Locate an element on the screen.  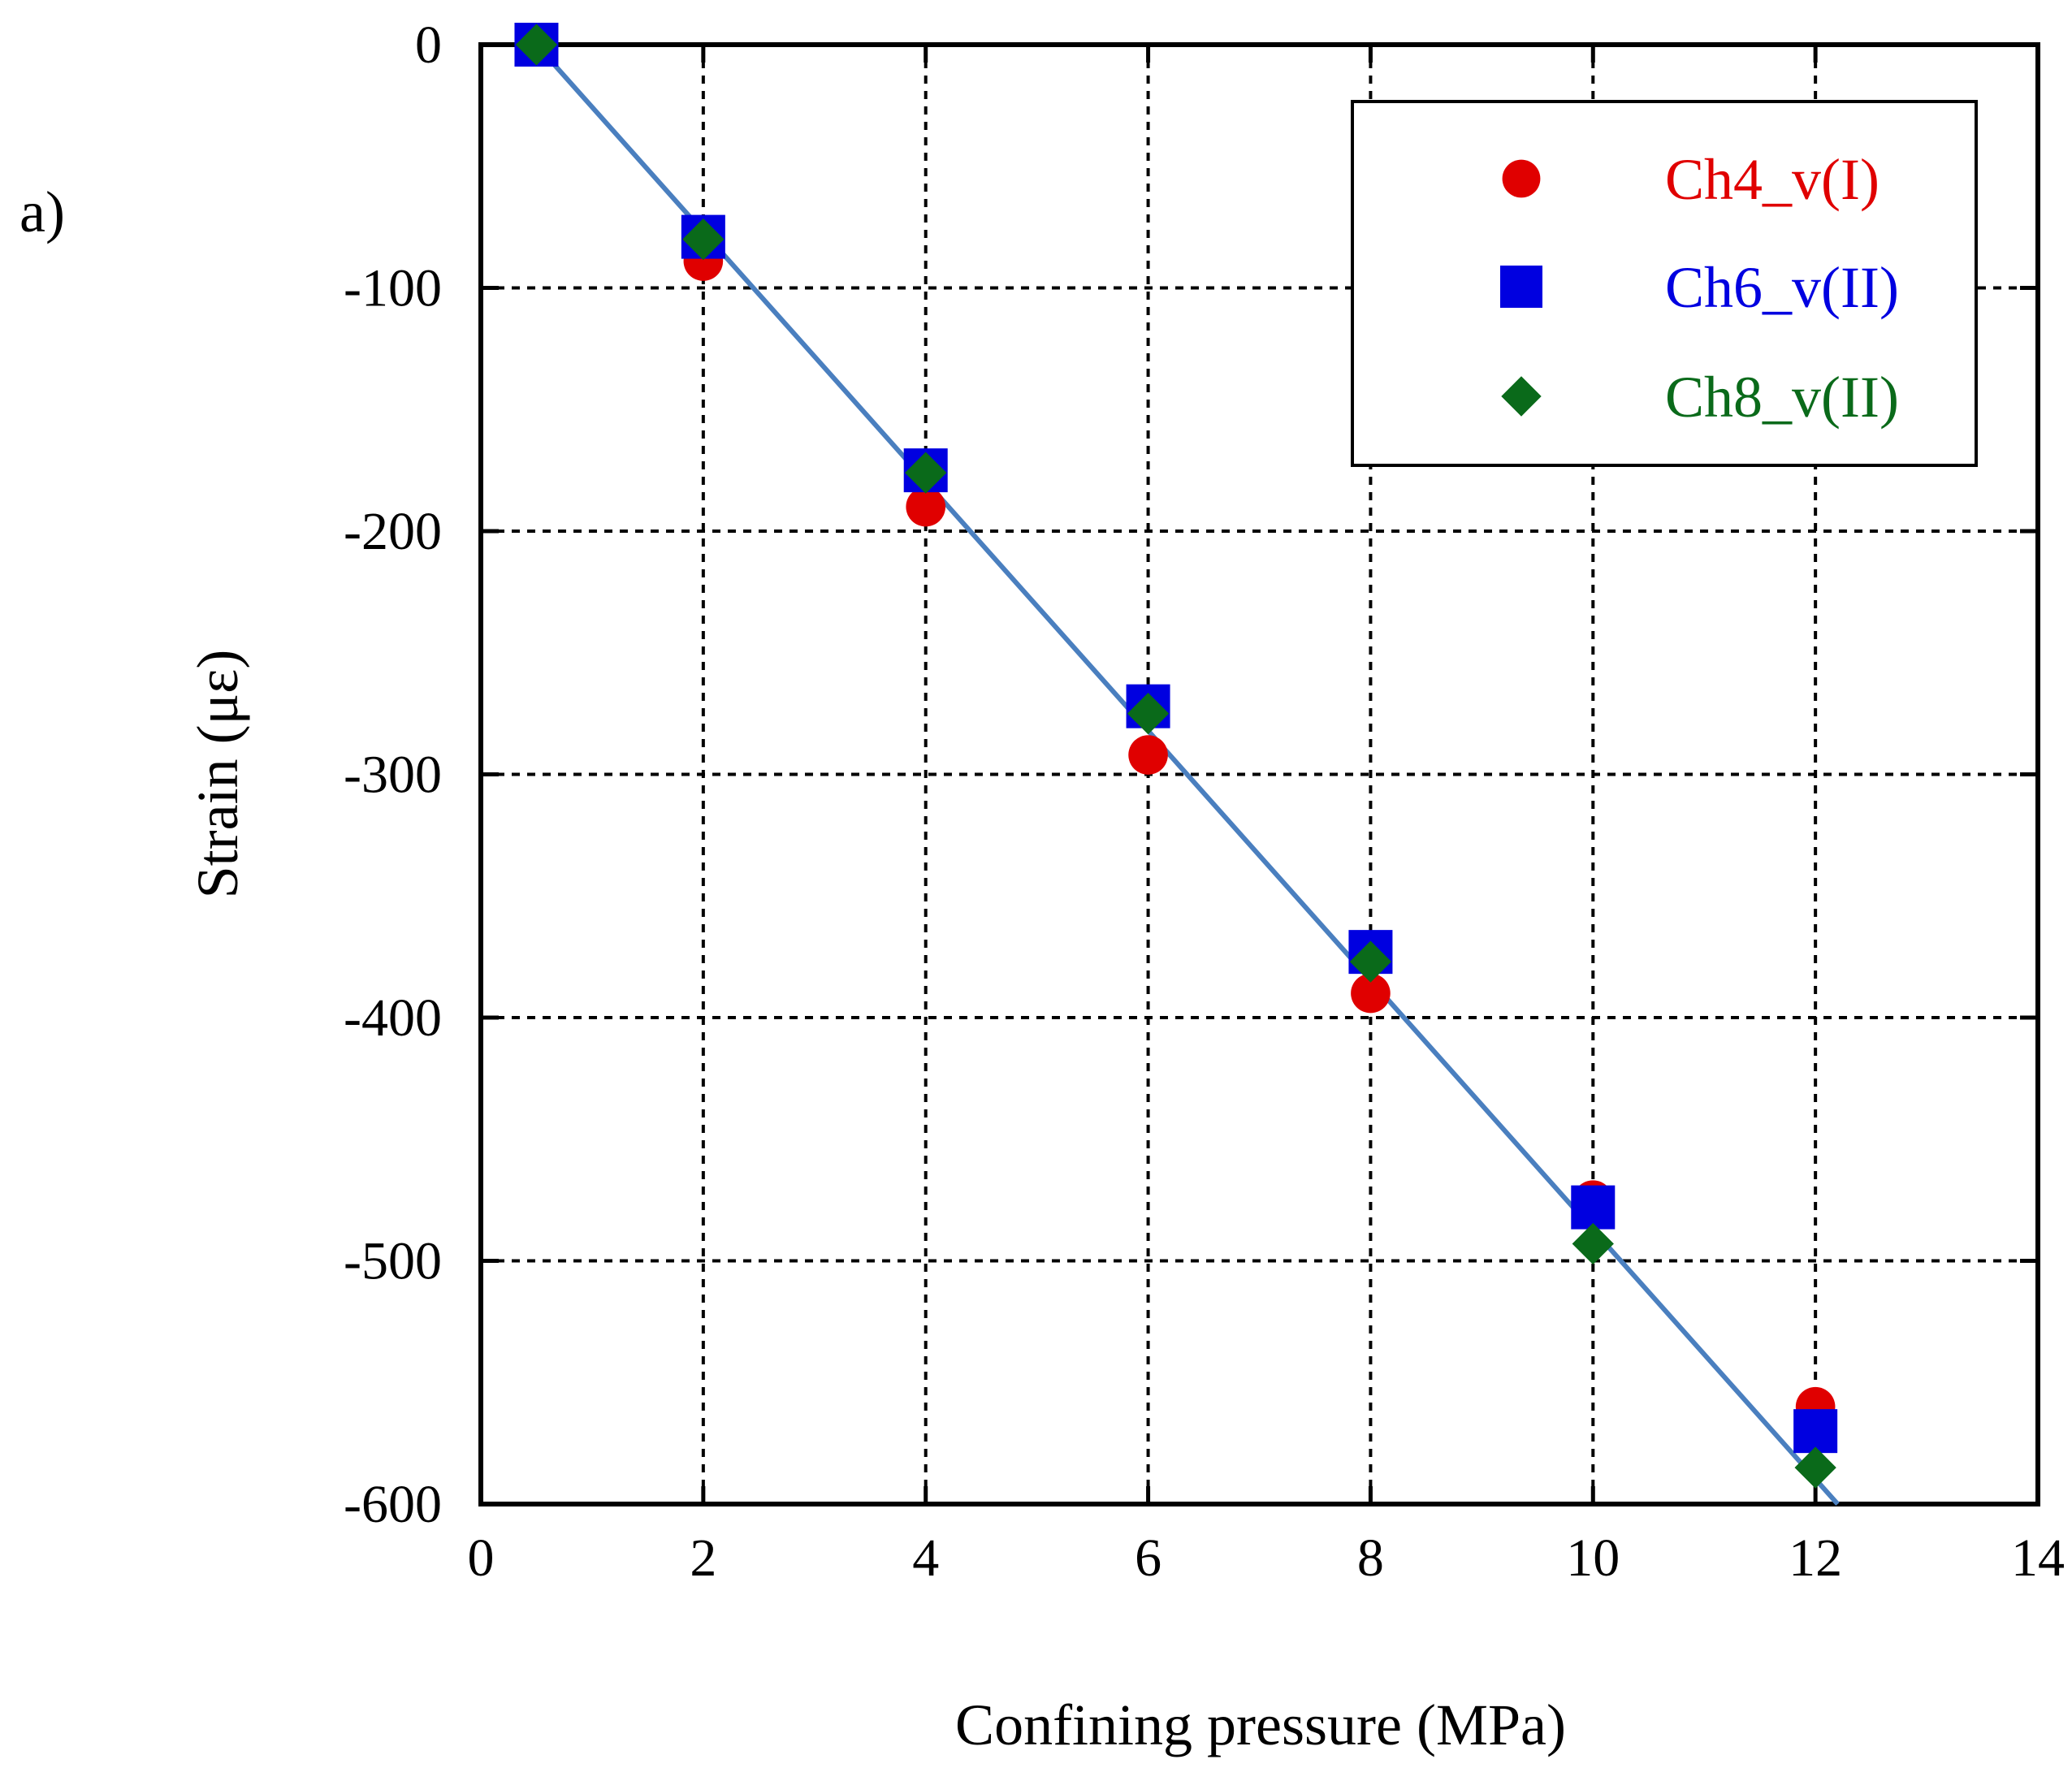
x-tick-label: 4 is located at coordinates (925, 1558).